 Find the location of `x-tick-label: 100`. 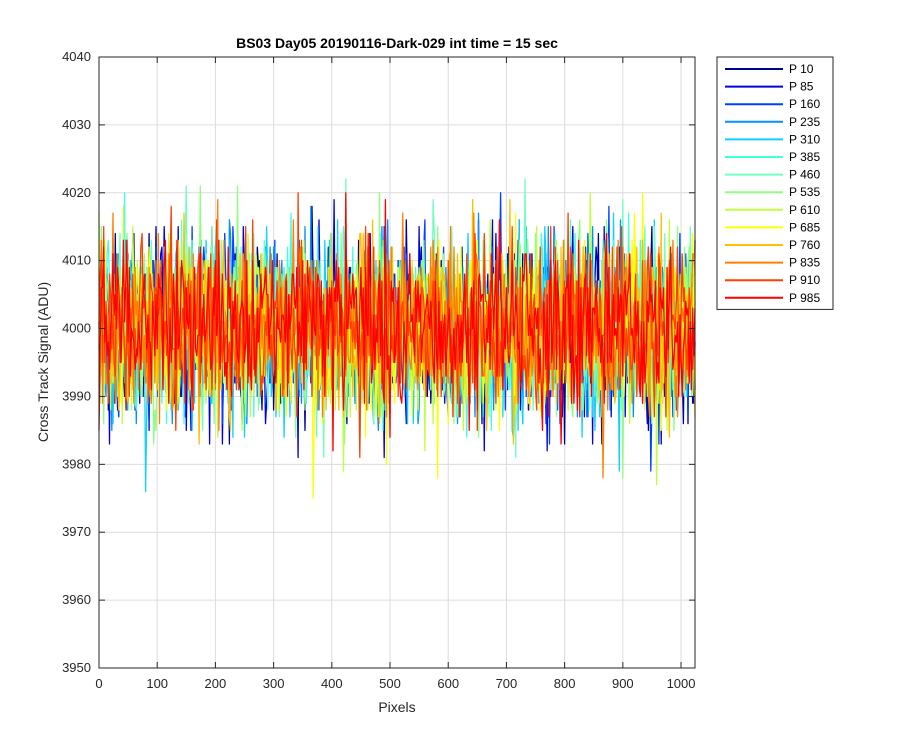

x-tick-label: 100 is located at coordinates (157, 683).